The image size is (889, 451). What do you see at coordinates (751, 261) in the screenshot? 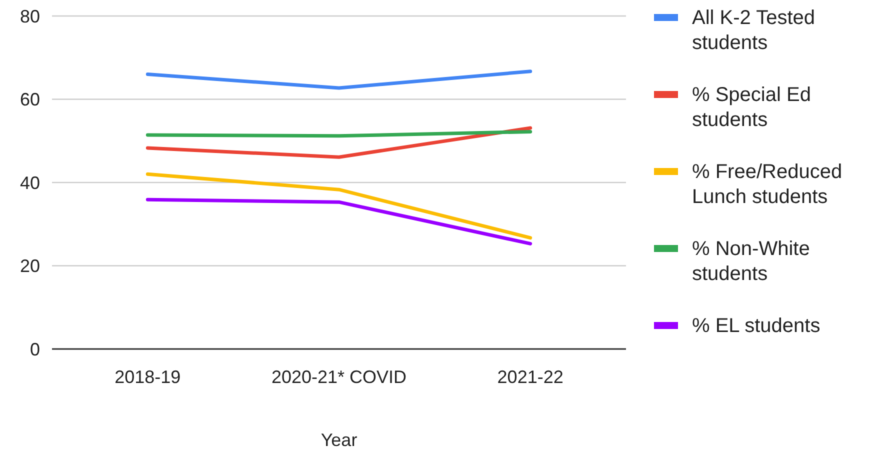
I see `legend-label: % Non-White students` at bounding box center [751, 261].